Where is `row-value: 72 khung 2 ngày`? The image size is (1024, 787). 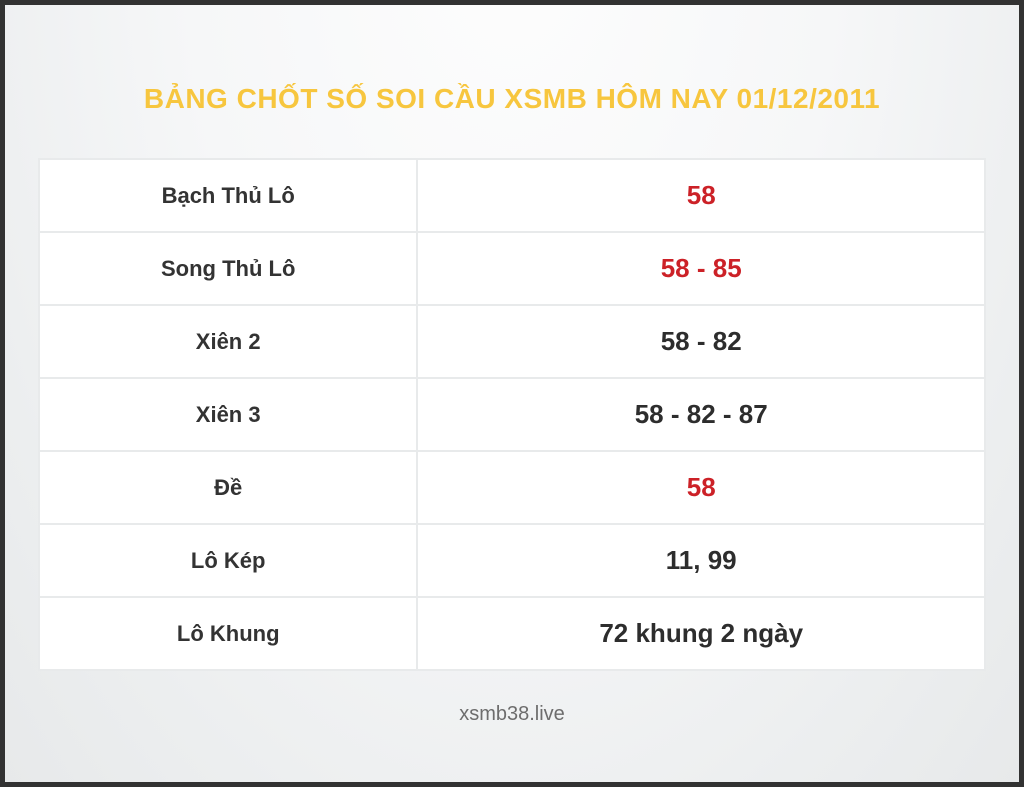
row-value: 72 khung 2 ngày is located at coordinates (701, 633).